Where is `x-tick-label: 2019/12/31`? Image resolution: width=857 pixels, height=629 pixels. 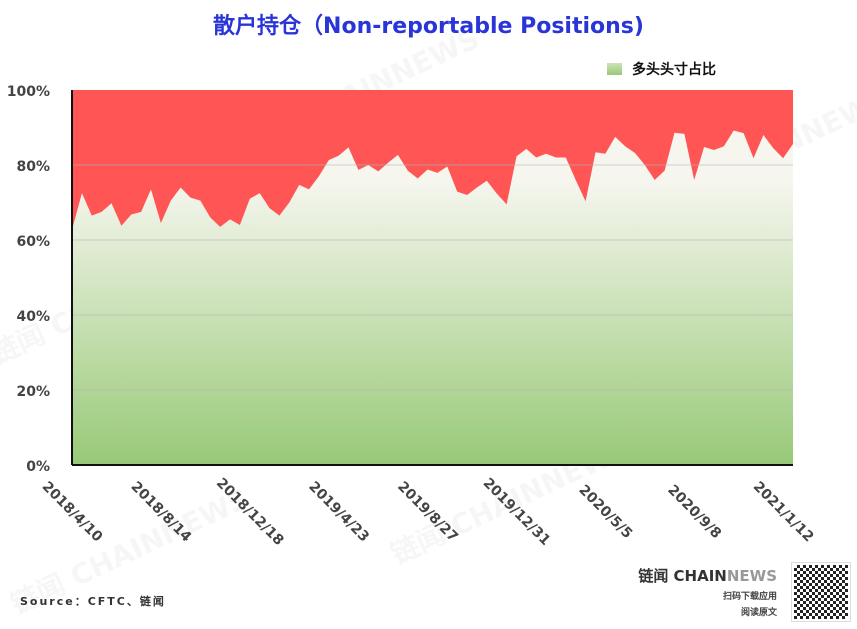
x-tick-label: 2019/12/31 is located at coordinates (517, 512).